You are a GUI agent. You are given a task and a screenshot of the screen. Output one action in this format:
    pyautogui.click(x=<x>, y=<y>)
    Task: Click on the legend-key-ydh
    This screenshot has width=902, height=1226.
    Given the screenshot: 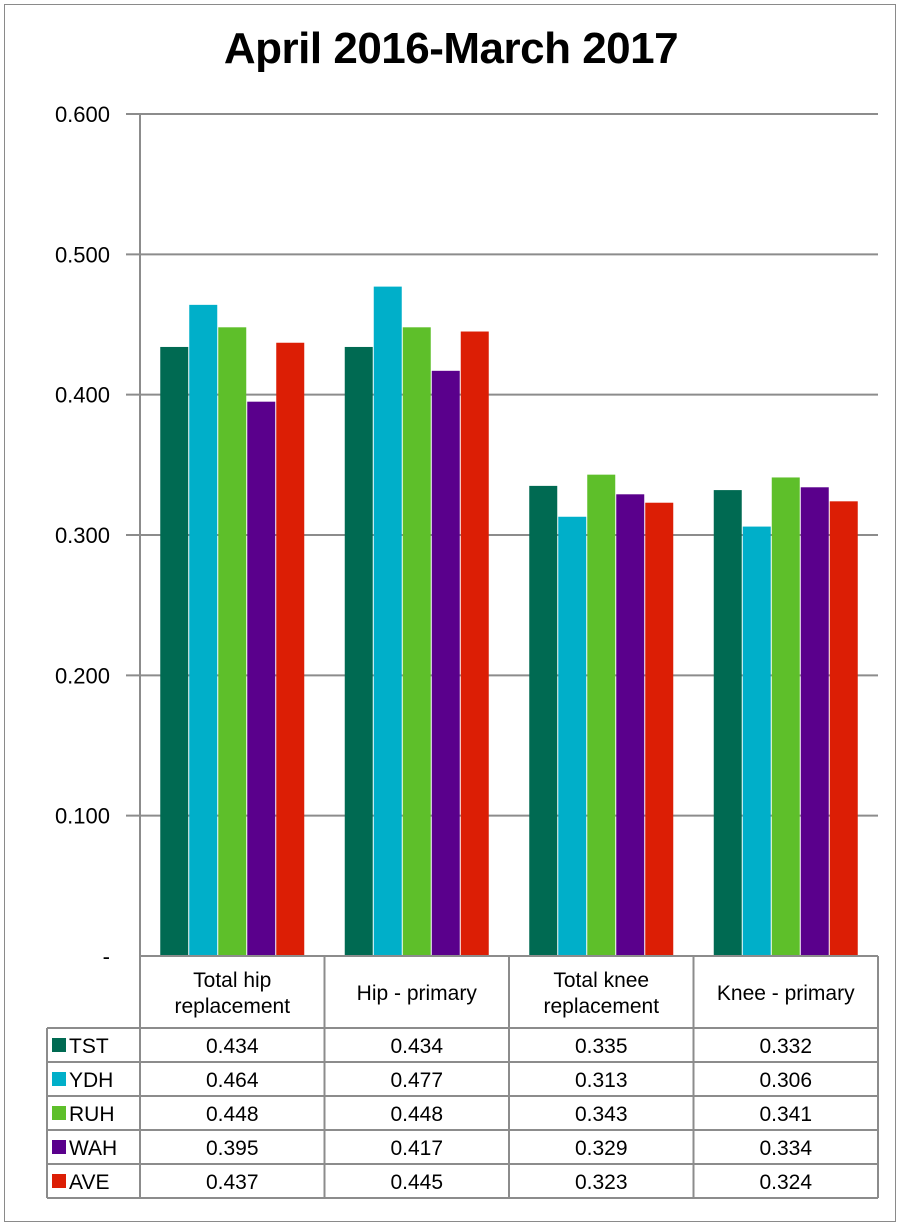 What is the action you would take?
    pyautogui.click(x=59, y=1079)
    